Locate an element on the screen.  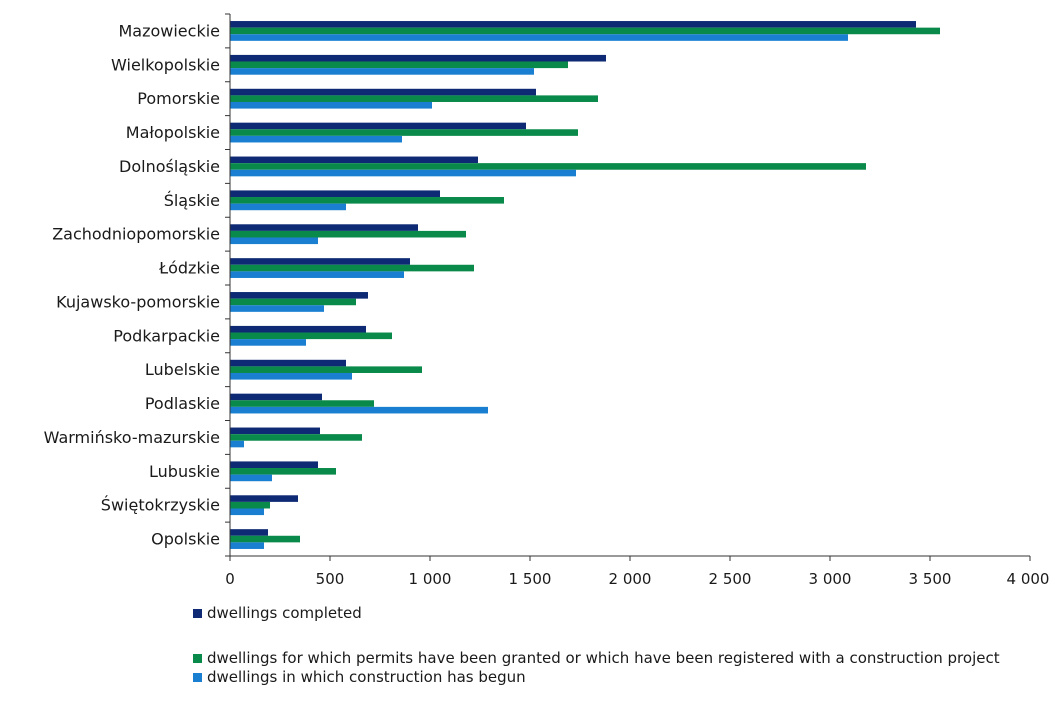
x-tick-label: 1 000 is located at coordinates (430, 579).